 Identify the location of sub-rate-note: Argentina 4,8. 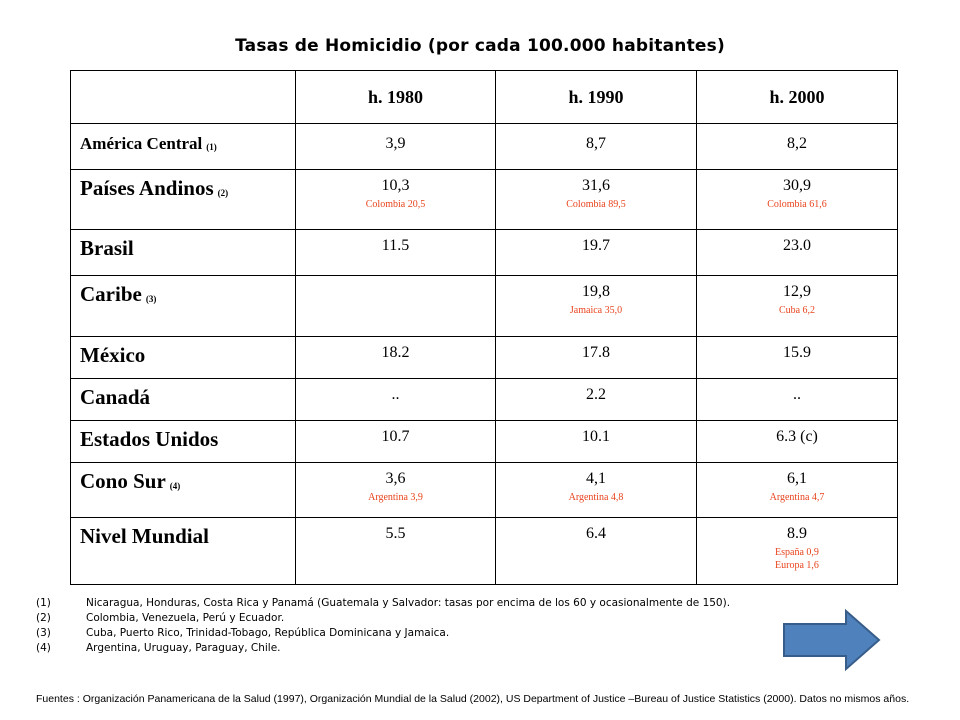
(596, 497).